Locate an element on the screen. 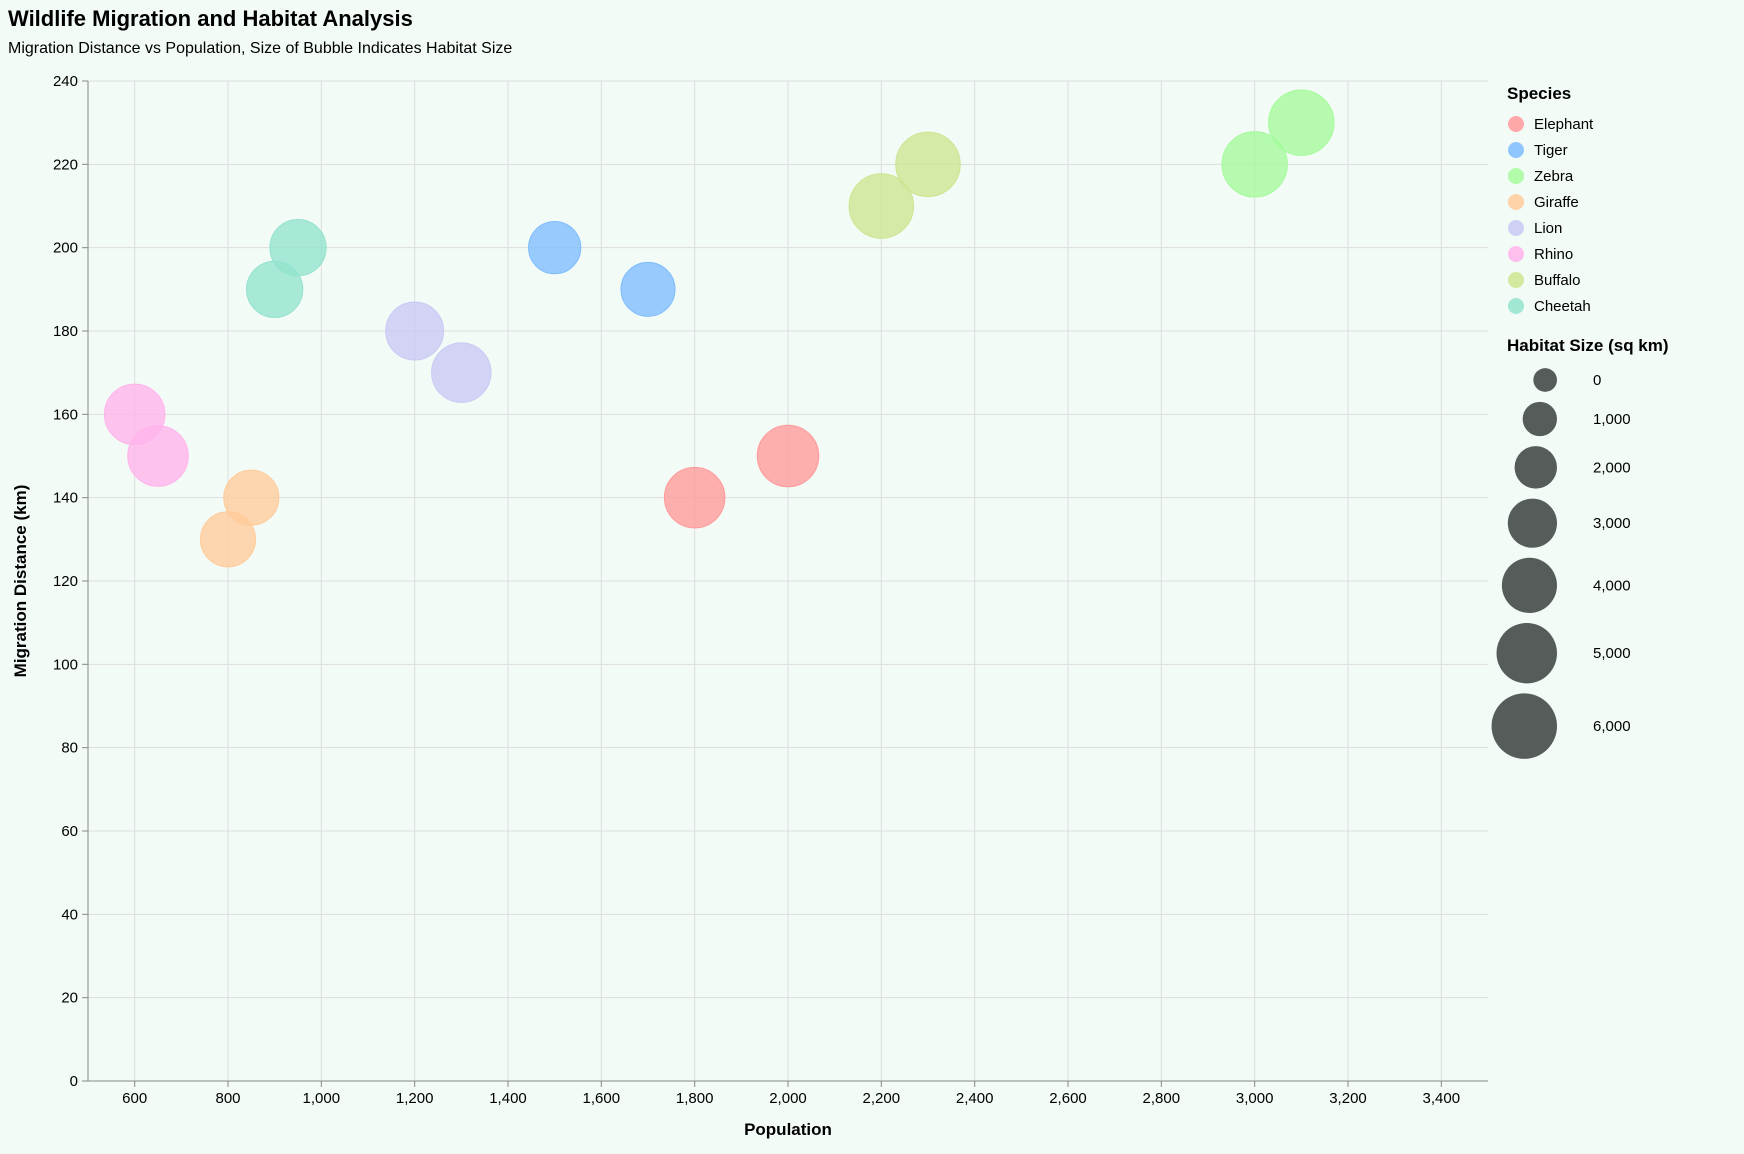 The height and width of the screenshot is (1154, 1744). y-tick-label: 100 is located at coordinates (65, 664).